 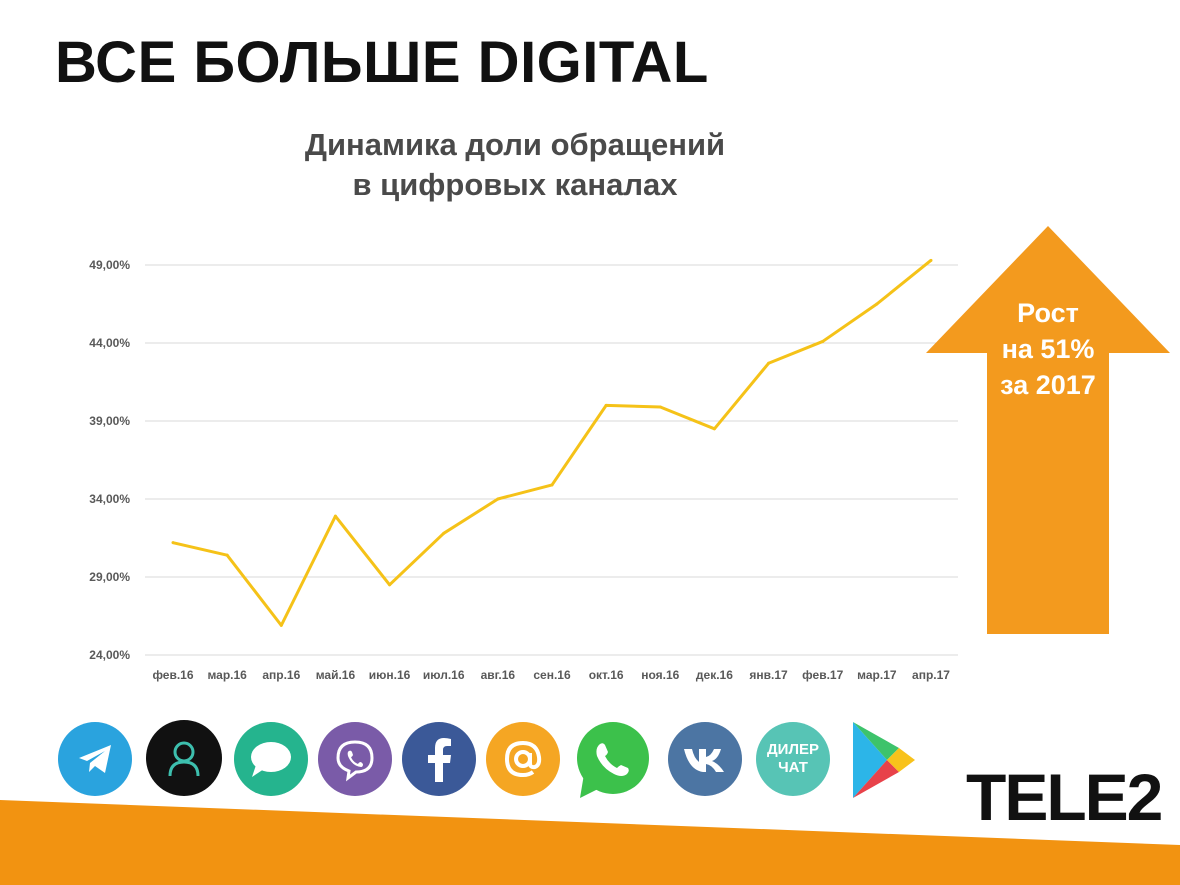 What do you see at coordinates (523, 759) in the screenshot?
I see `email-at-icon` at bounding box center [523, 759].